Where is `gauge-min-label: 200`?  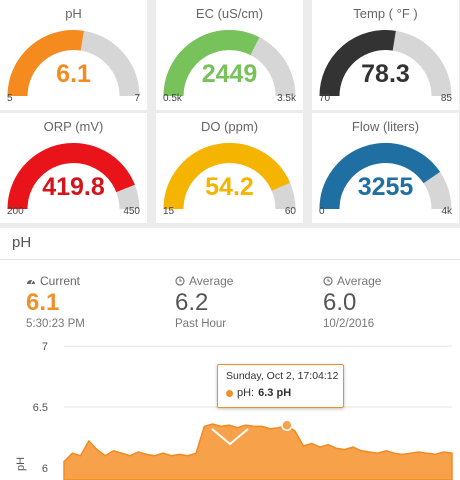 gauge-min-label: 200 is located at coordinates (15, 211).